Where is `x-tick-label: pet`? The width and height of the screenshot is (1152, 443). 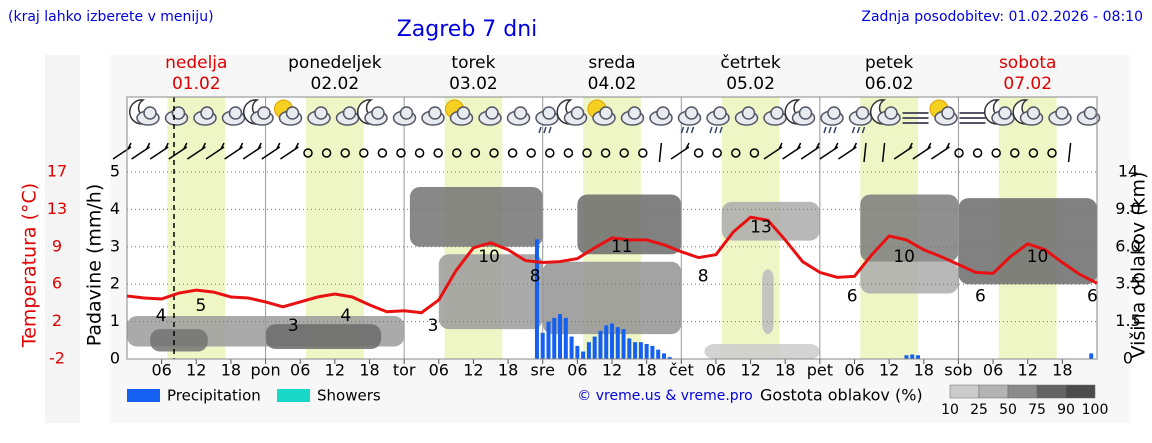 x-tick-label: pet is located at coordinates (820, 370).